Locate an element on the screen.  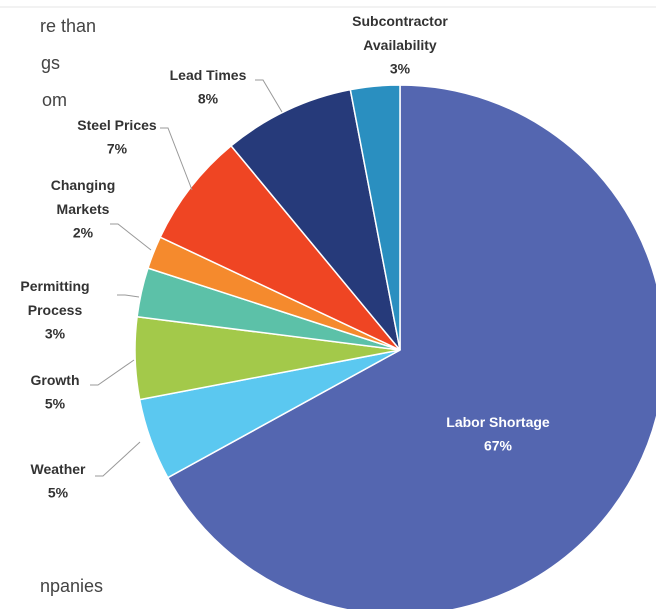
slice-value-label: 7% is located at coordinates (117, 149).